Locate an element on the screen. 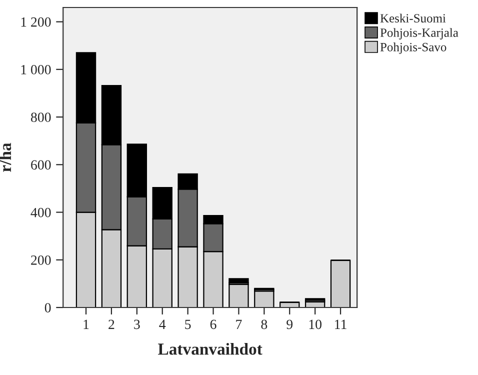 Image resolution: width=478 pixels, height=375 pixels. y-tick-label: 0 is located at coordinates (47, 307).